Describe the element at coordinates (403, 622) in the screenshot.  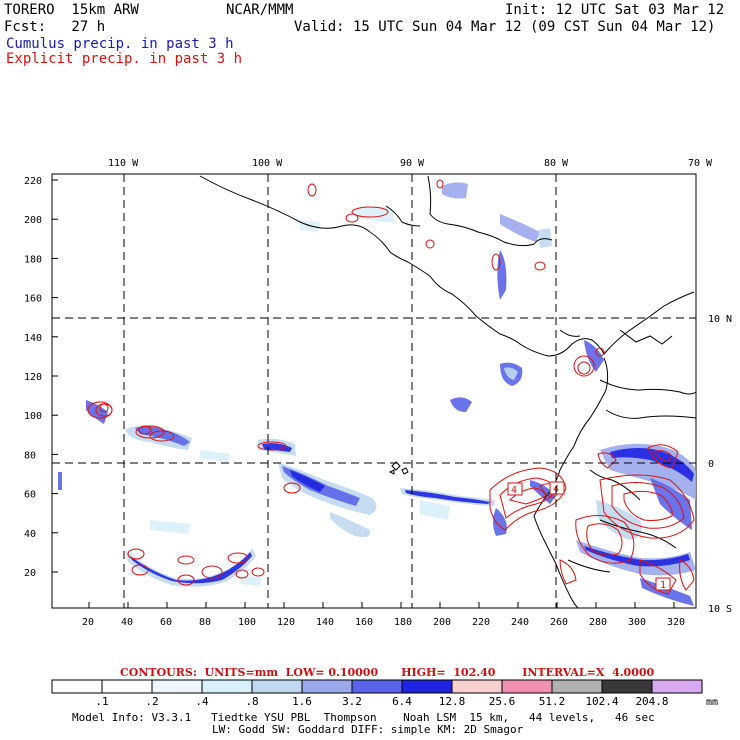
I see `x-tick-label: 180` at that location.